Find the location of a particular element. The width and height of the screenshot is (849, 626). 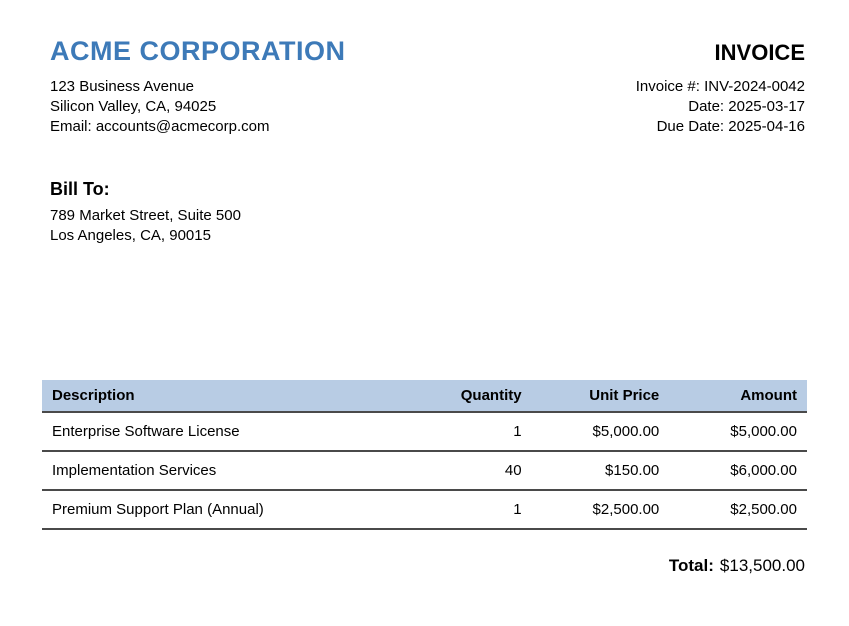

header-quantity: Quantity is located at coordinates (466, 396).